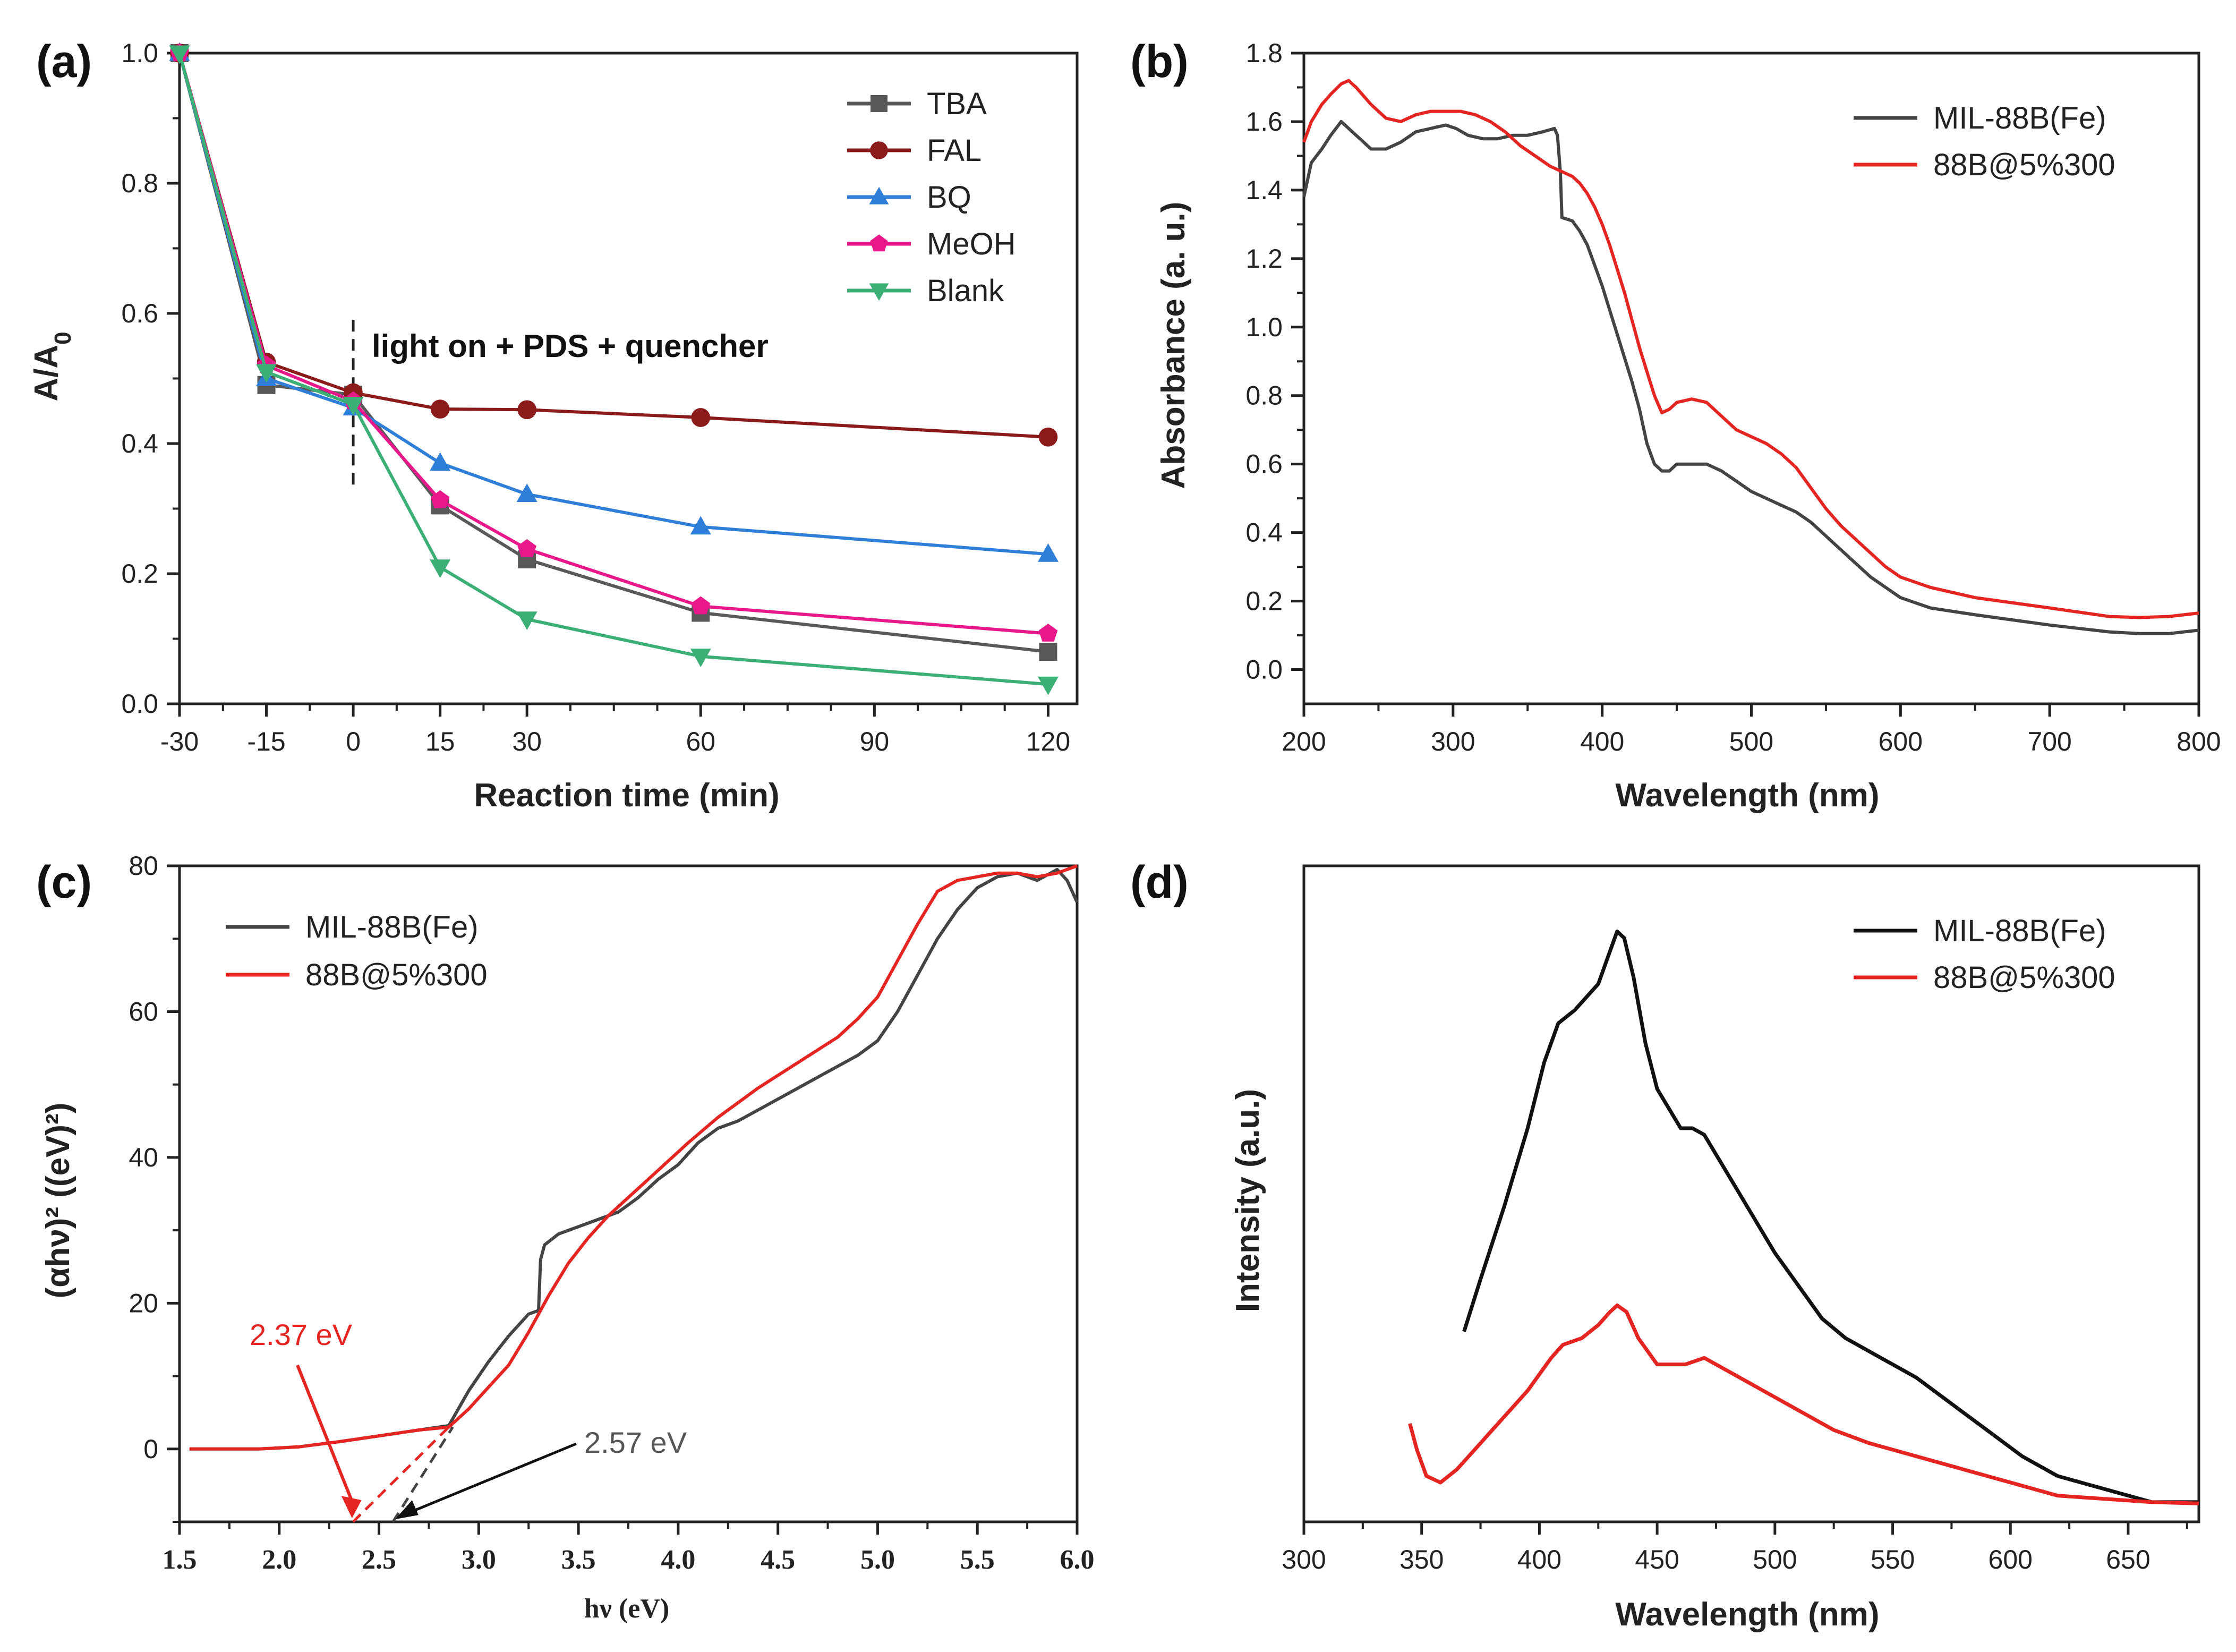 Image resolution: width=2236 pixels, height=1652 pixels. Describe the element at coordinates (1893, 1559) in the screenshot. I see `panel-d-xtick-label: 550` at that location.